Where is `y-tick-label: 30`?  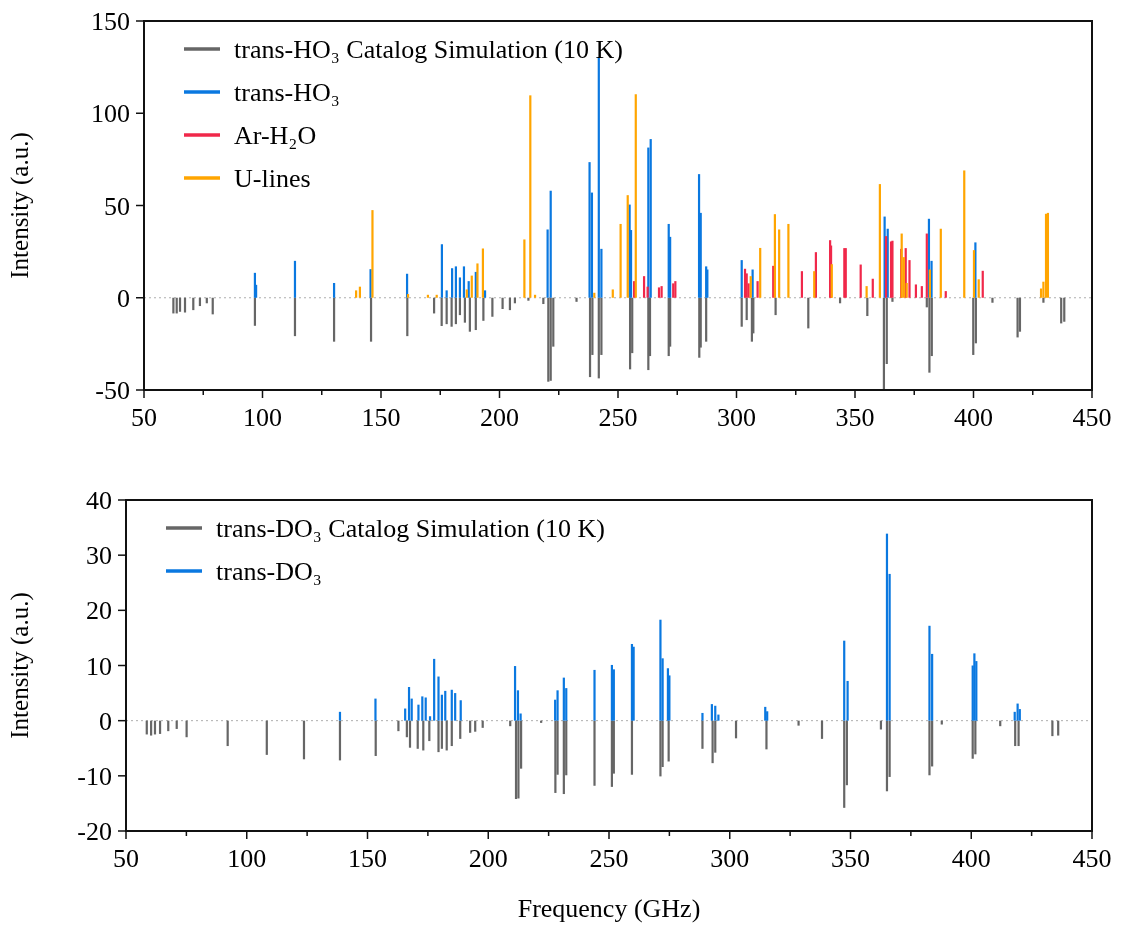
y-tick-label: 30 is located at coordinates (99, 556).